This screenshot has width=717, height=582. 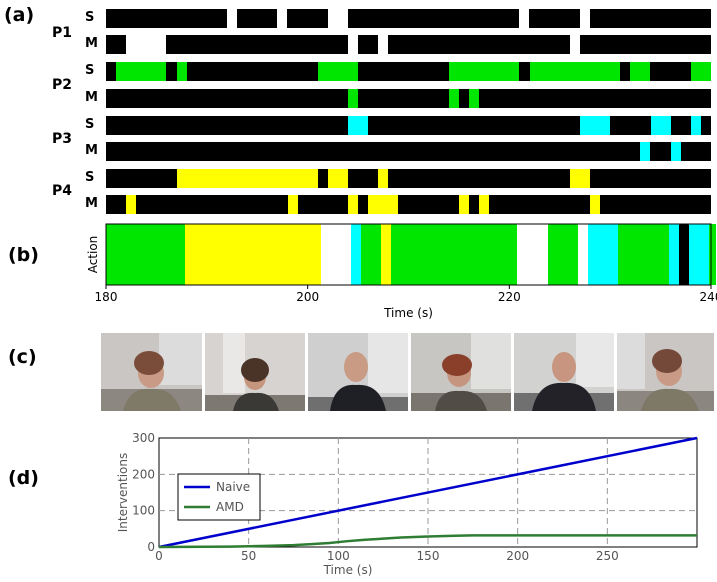 What do you see at coordinates (19, 15) in the screenshot?
I see `panel-label-a: (a)` at bounding box center [19, 15].